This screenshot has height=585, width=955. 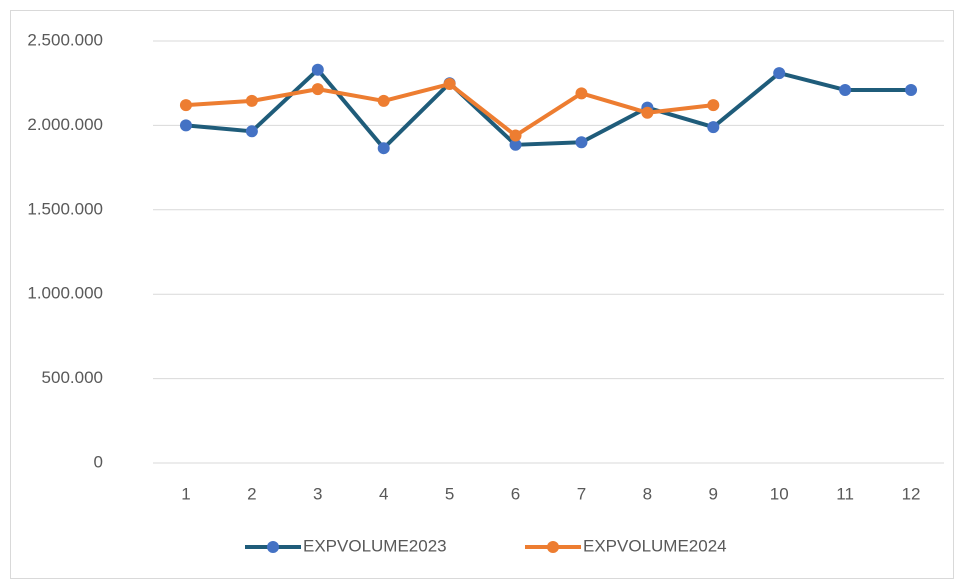 What do you see at coordinates (65, 124) in the screenshot?
I see `y-tick-label: 2.000.000` at bounding box center [65, 124].